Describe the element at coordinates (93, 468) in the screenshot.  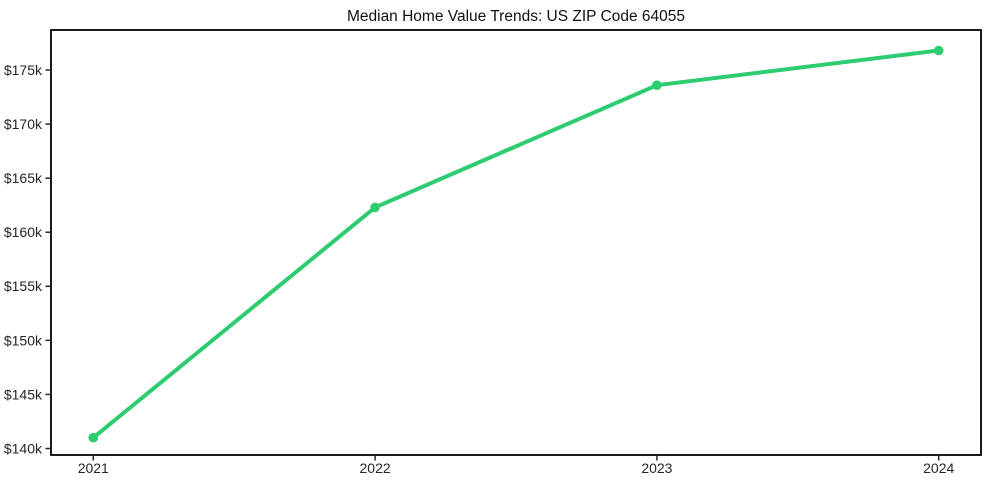
I see `x-tick-label: 2021` at that location.